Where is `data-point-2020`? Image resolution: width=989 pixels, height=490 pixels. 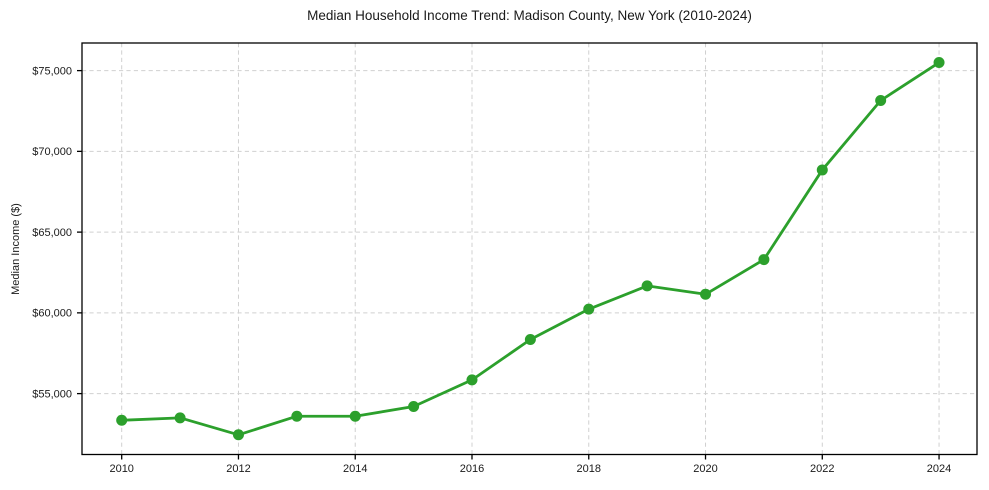 data-point-2020 is located at coordinates (706, 294).